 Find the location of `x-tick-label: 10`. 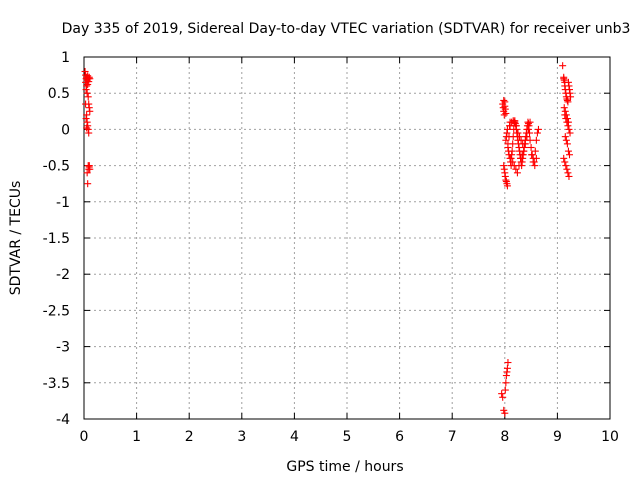

x-tick-label: 10 is located at coordinates (610, 437).